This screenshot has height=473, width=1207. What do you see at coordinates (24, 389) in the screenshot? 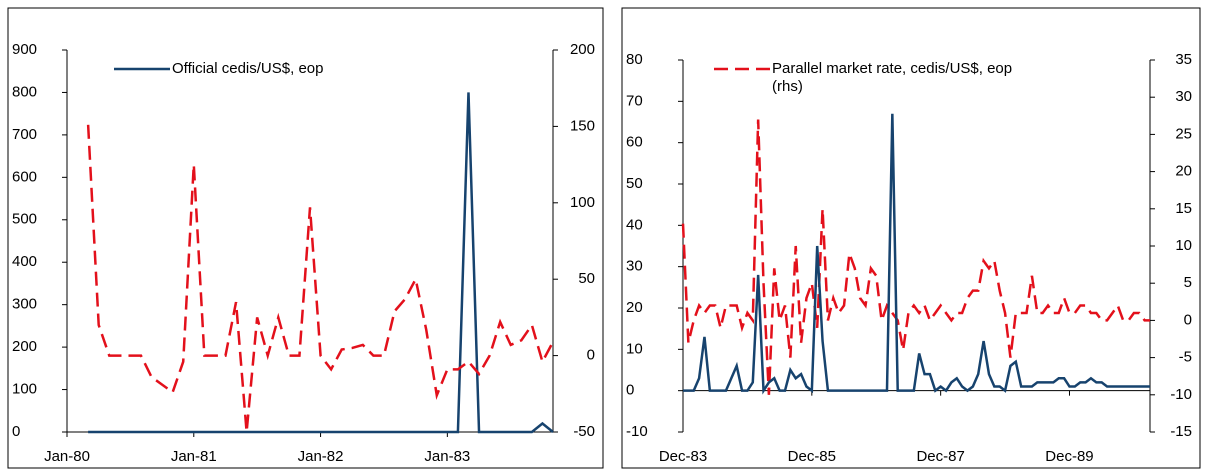
I see `y-tick-label: 100` at bounding box center [24, 389].